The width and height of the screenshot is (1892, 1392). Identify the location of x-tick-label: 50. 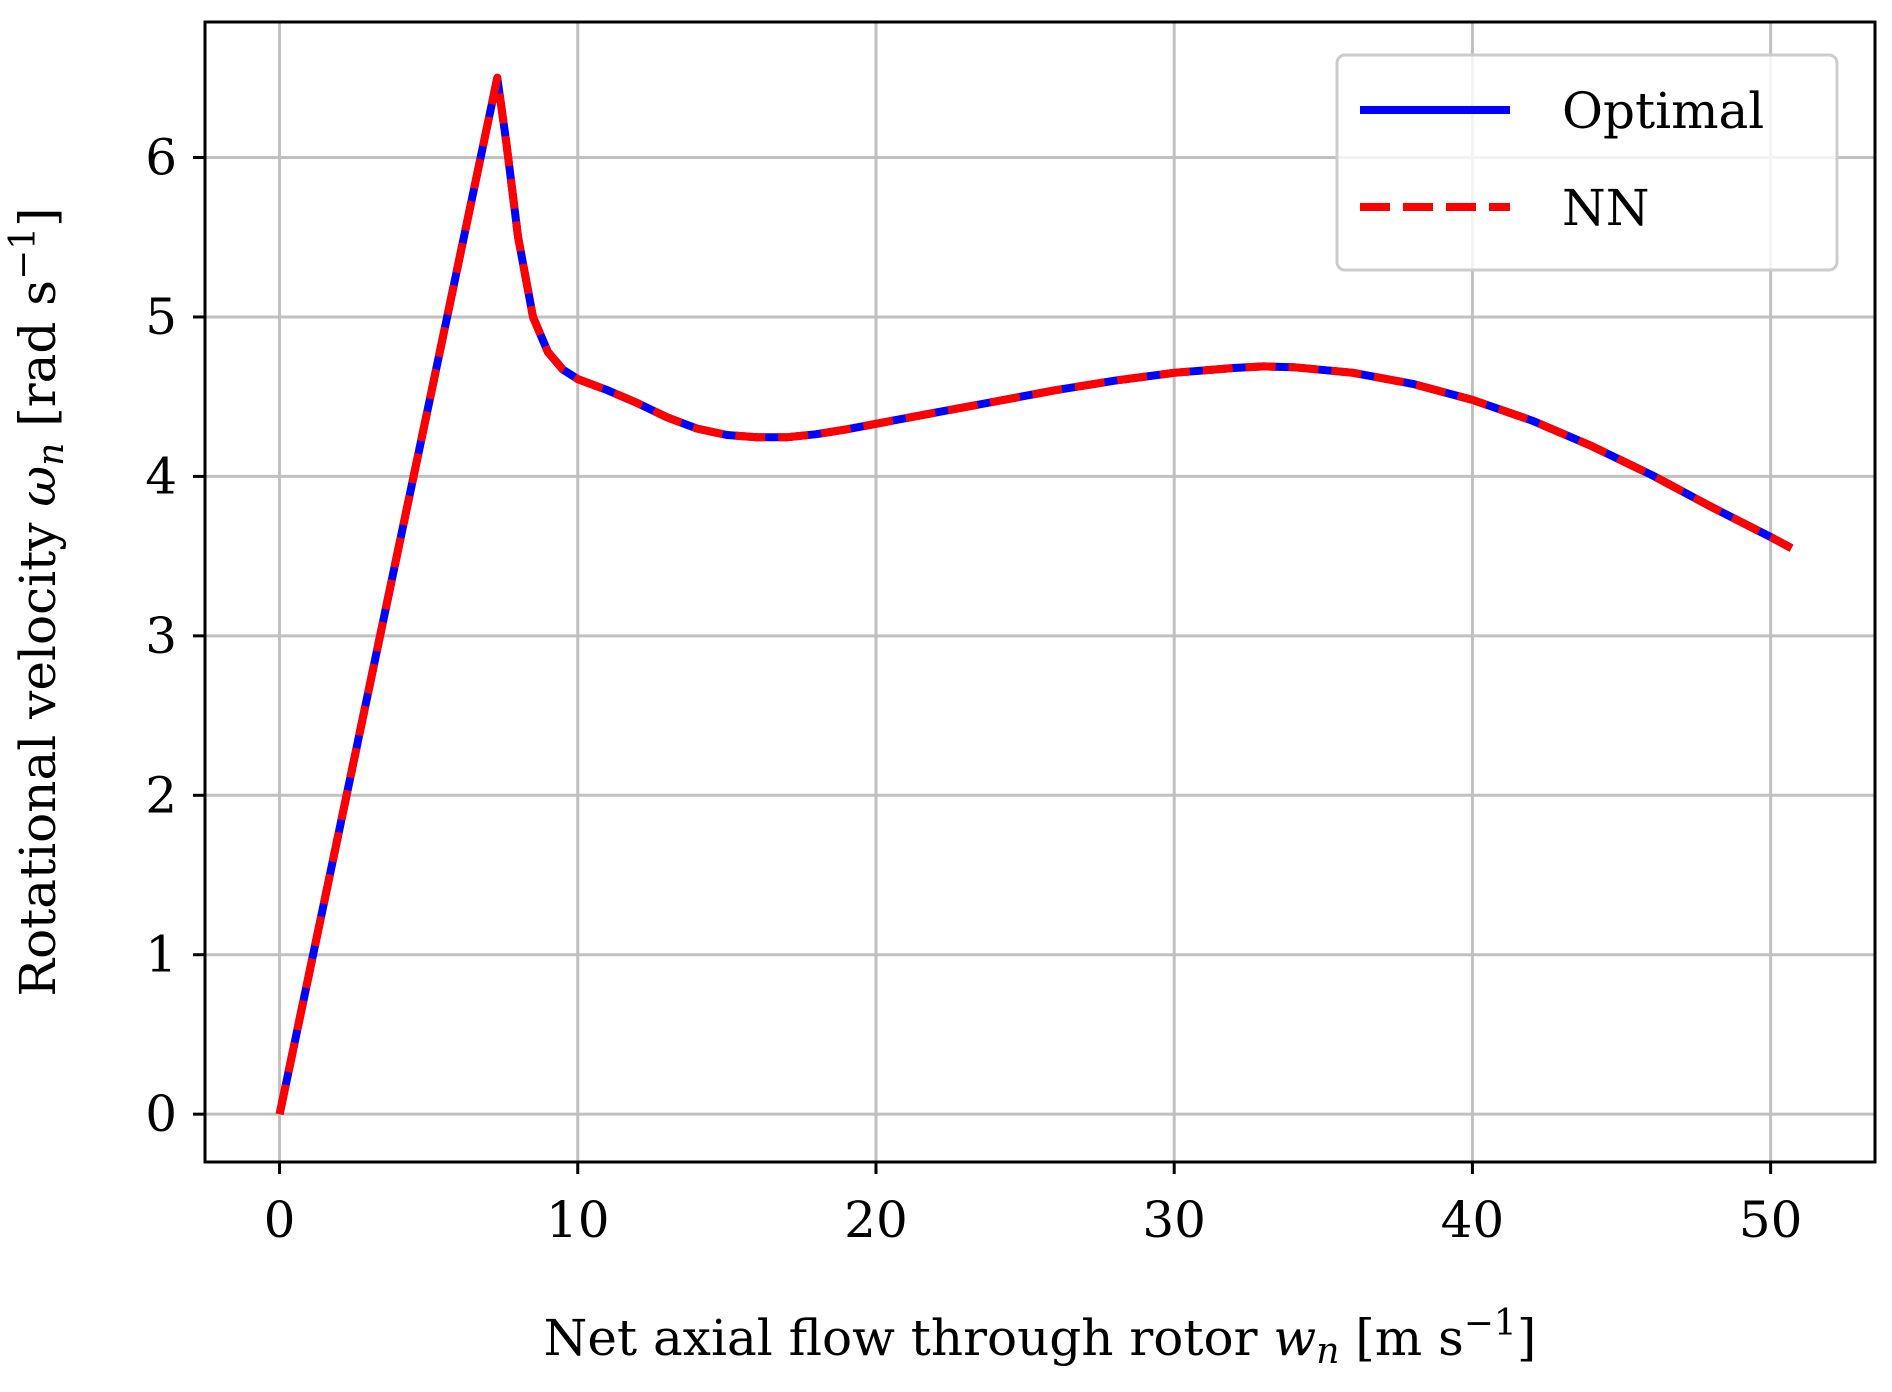
(1771, 1220).